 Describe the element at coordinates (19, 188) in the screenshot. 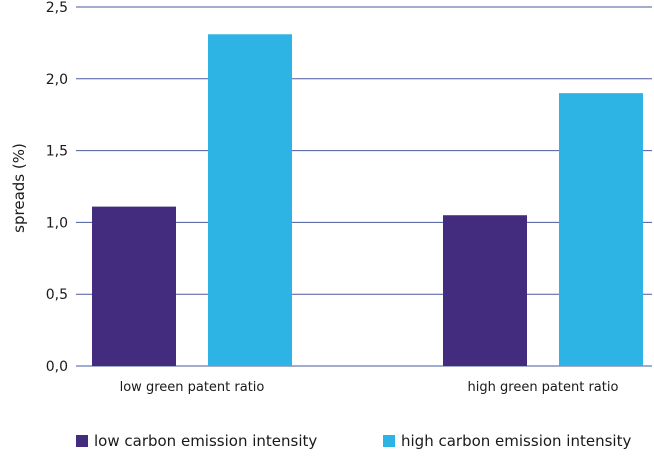

I see `y-axis-label: spreads (%)` at that location.